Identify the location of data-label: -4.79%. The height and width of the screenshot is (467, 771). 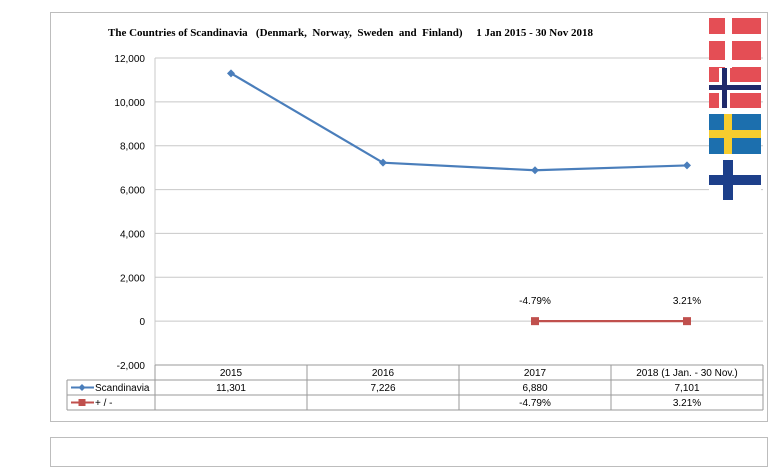
(535, 301).